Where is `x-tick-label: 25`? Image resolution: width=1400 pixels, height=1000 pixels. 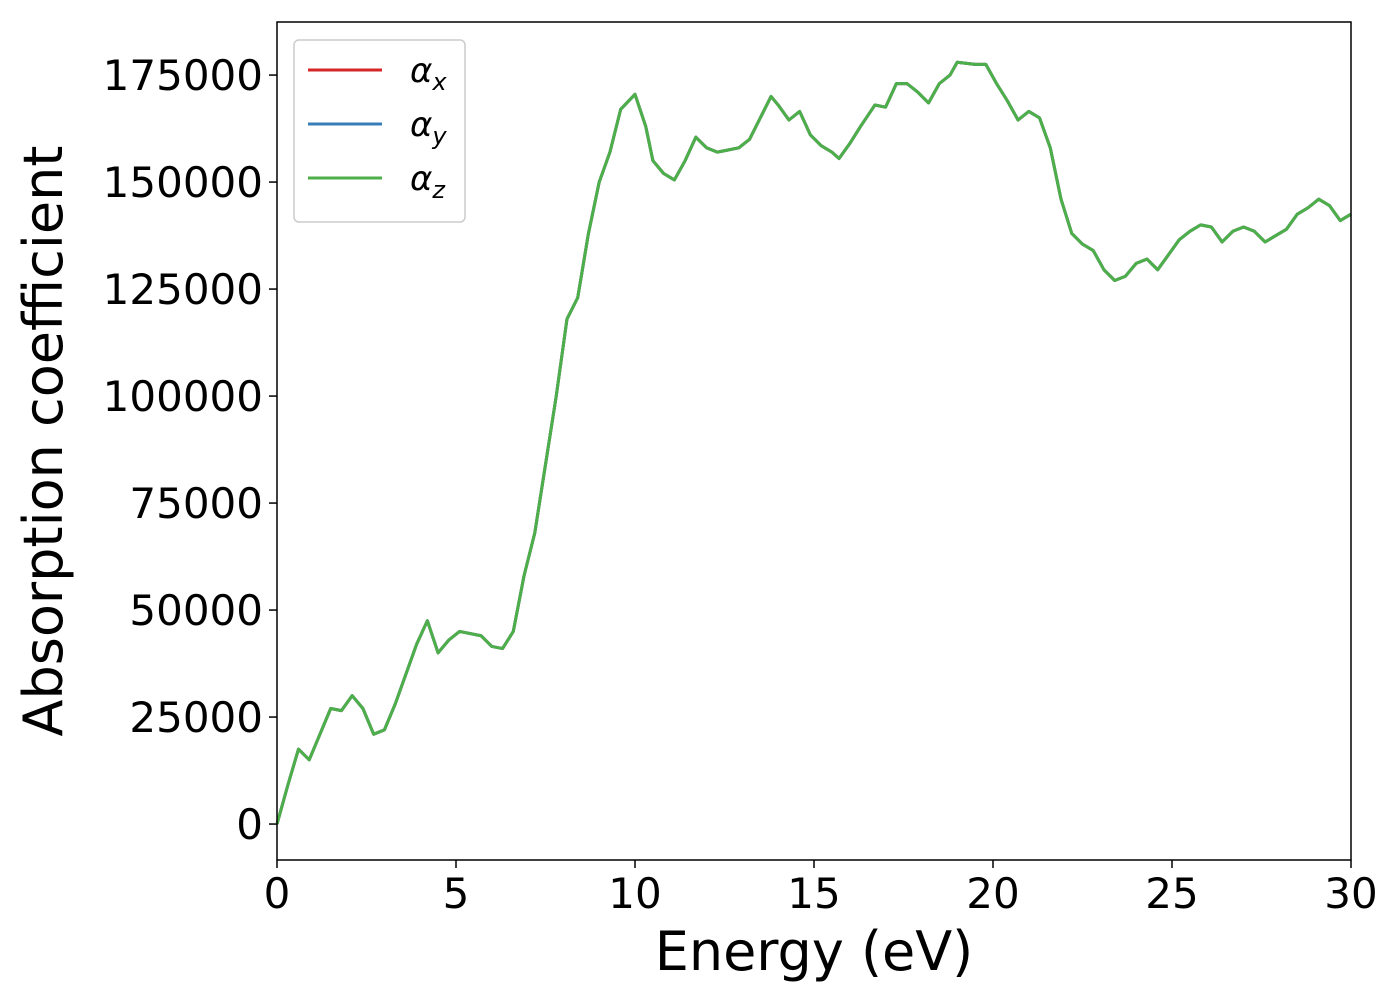
x-tick-label: 25 is located at coordinates (1171, 893).